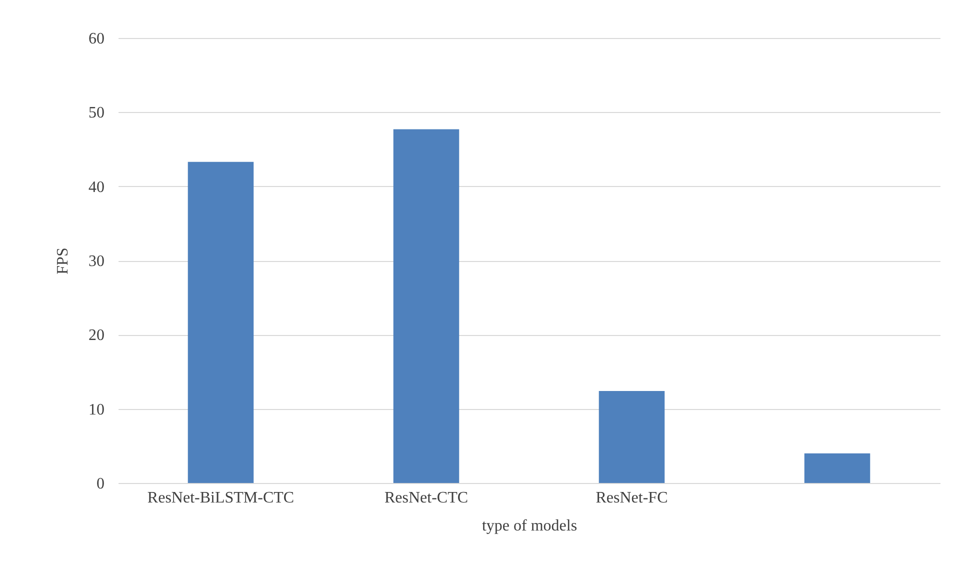  I want to click on x-tick-label: ResNet-BiLSTM-CTC, so click(220, 498).